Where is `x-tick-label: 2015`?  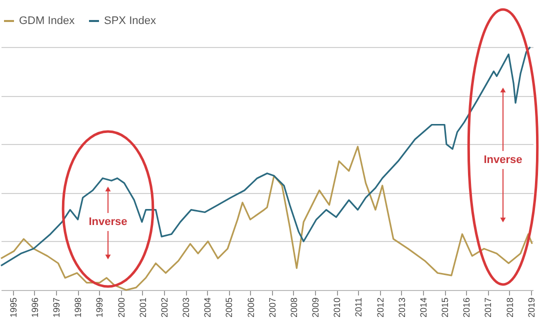
x-tick-label: 2015 is located at coordinates (445, 308).